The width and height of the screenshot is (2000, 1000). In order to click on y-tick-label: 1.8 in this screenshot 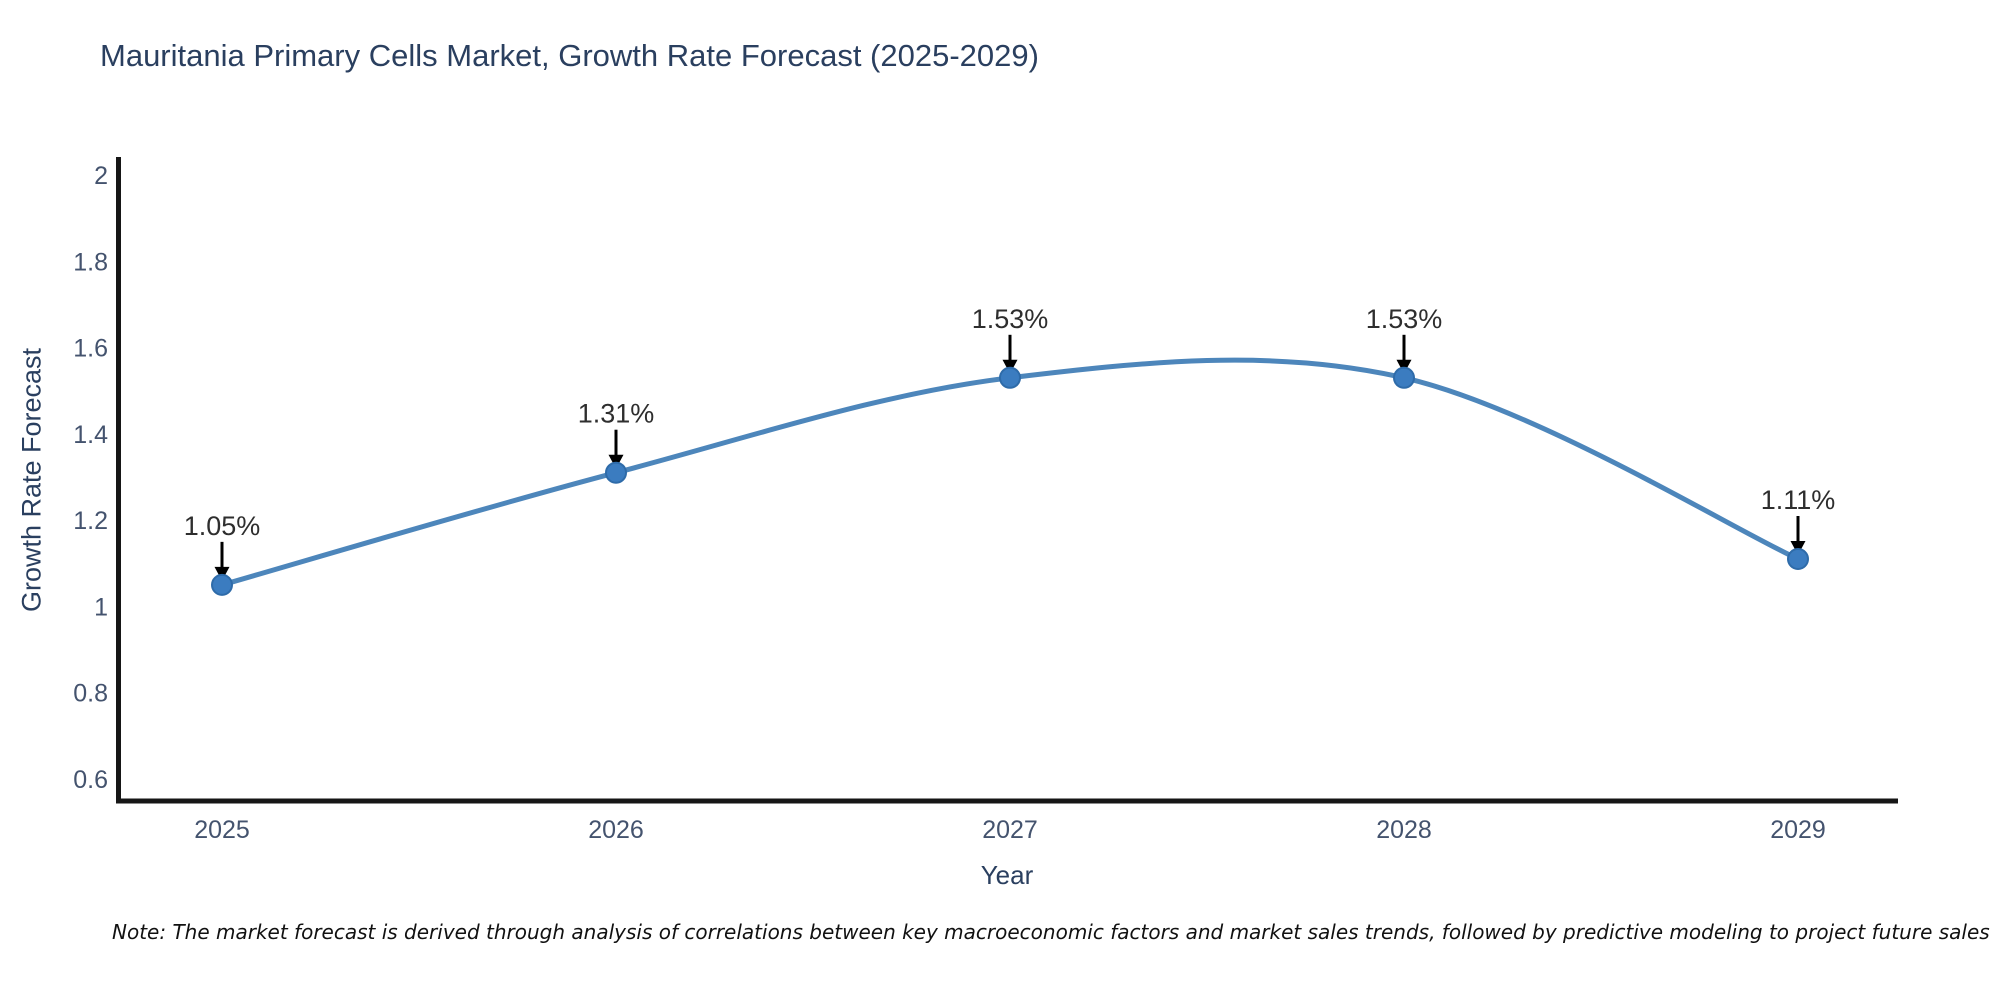, I will do `click(90, 262)`.